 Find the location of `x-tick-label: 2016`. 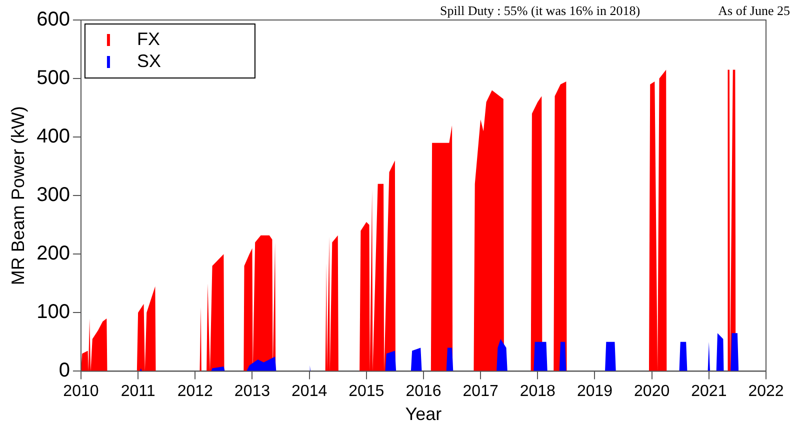

x-tick-label: 2016 is located at coordinates (424, 391).